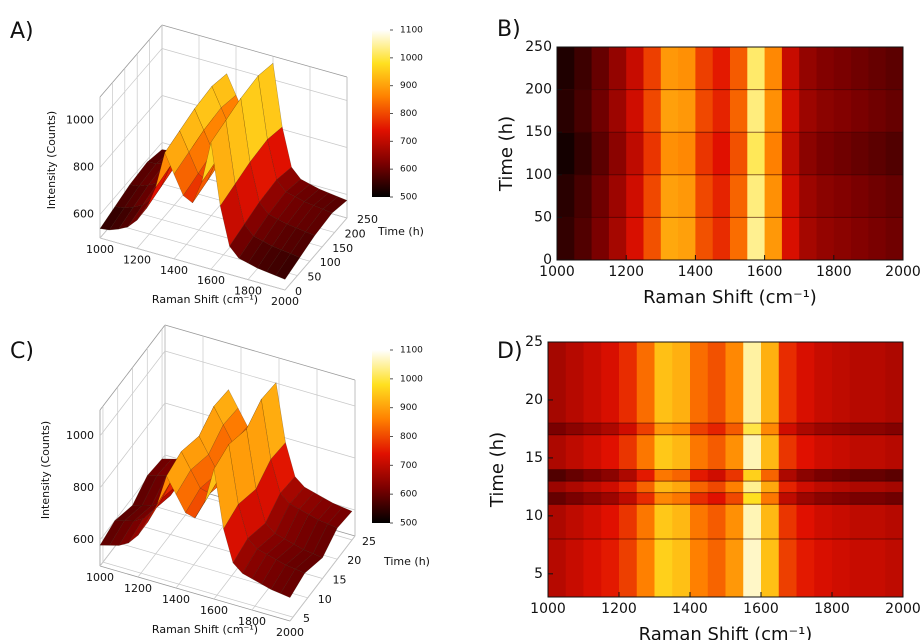  I want to click on z-tick-label: 800, so click(83, 487).